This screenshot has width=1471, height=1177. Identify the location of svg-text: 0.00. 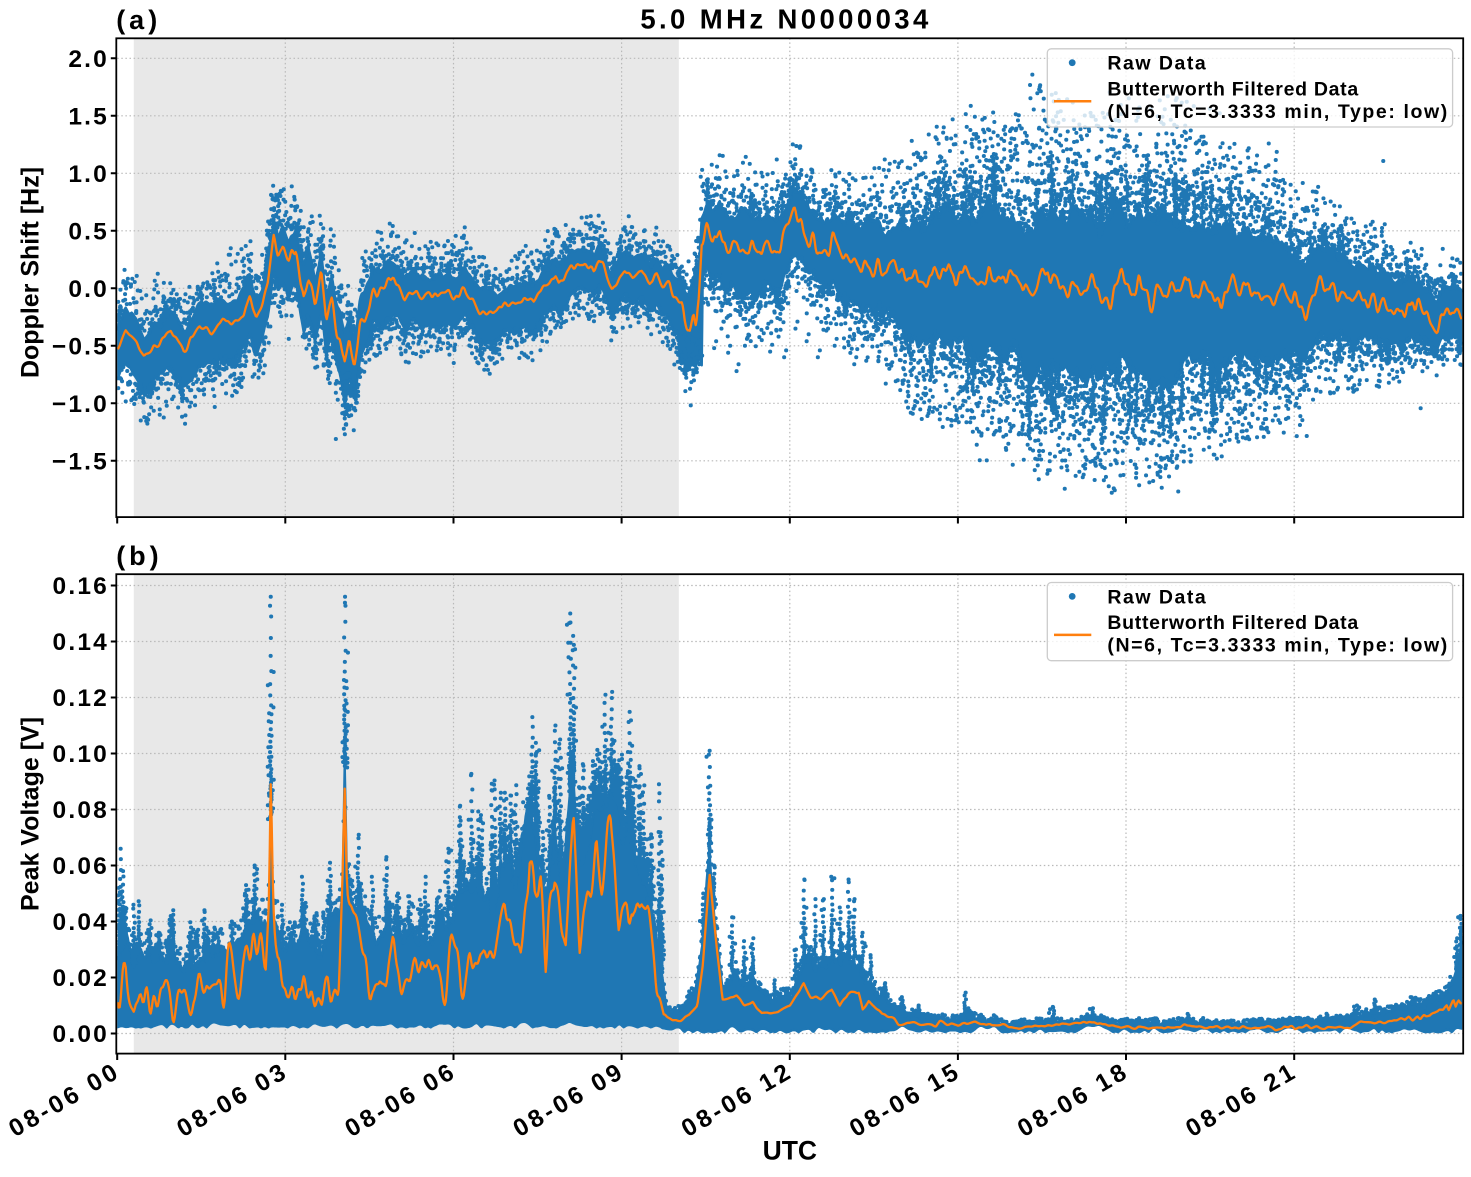
(81, 1034).